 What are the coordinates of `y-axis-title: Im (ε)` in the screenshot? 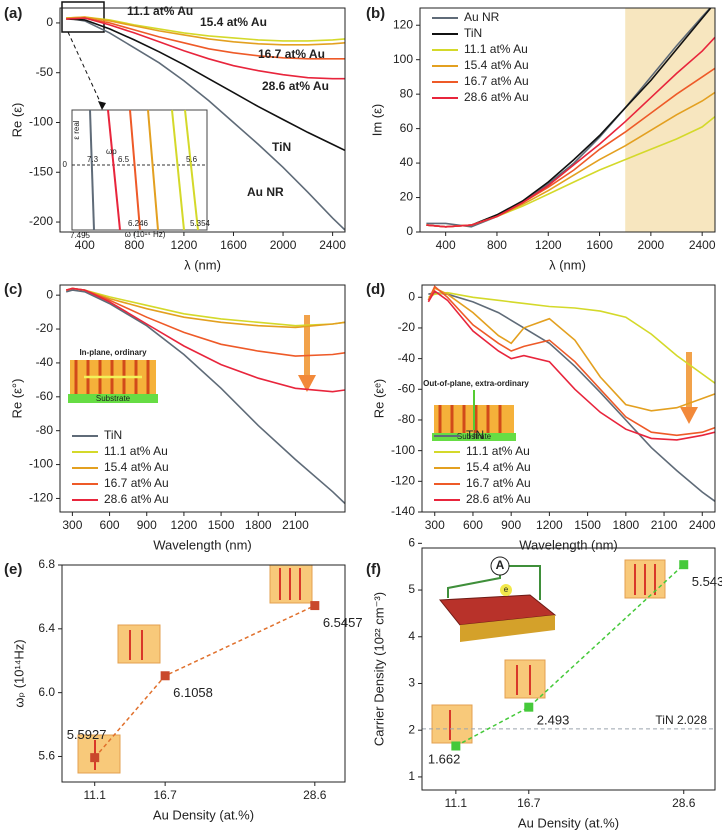 It's located at (376, 120).